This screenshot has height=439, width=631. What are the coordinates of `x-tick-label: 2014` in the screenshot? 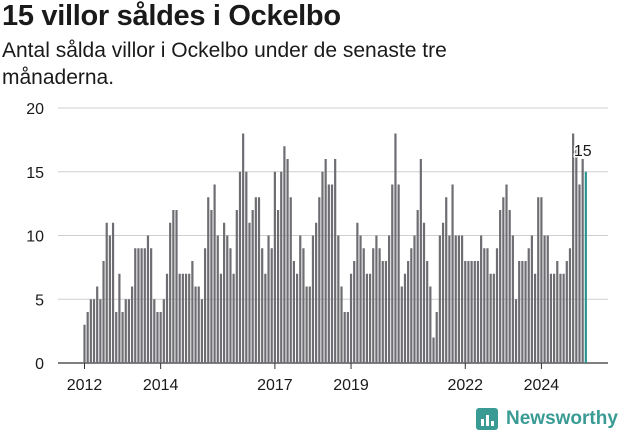 It's located at (161, 385).